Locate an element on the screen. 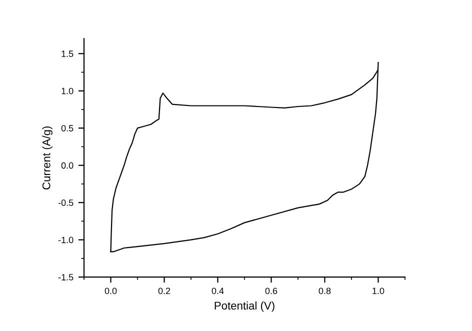 The image size is (472, 331). y-tick-label: 0.0 is located at coordinates (67, 165).